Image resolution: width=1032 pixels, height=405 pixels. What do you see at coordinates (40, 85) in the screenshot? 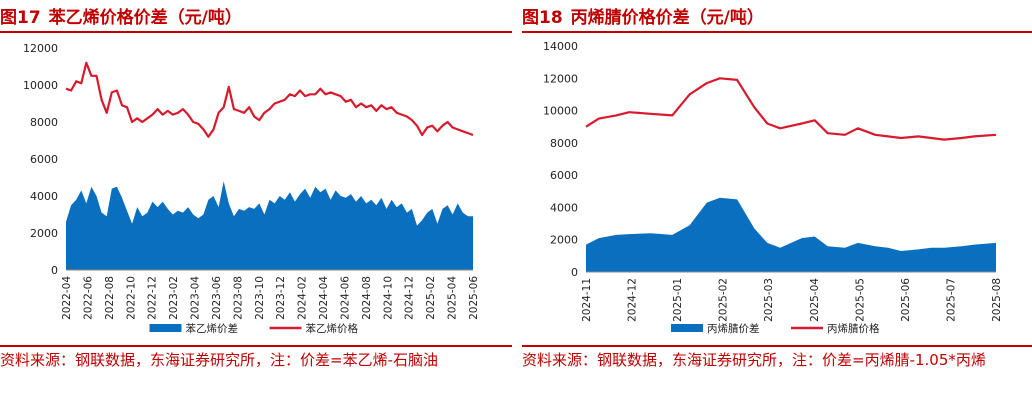
I see `left-y-tick-label: 10000` at bounding box center [40, 85].